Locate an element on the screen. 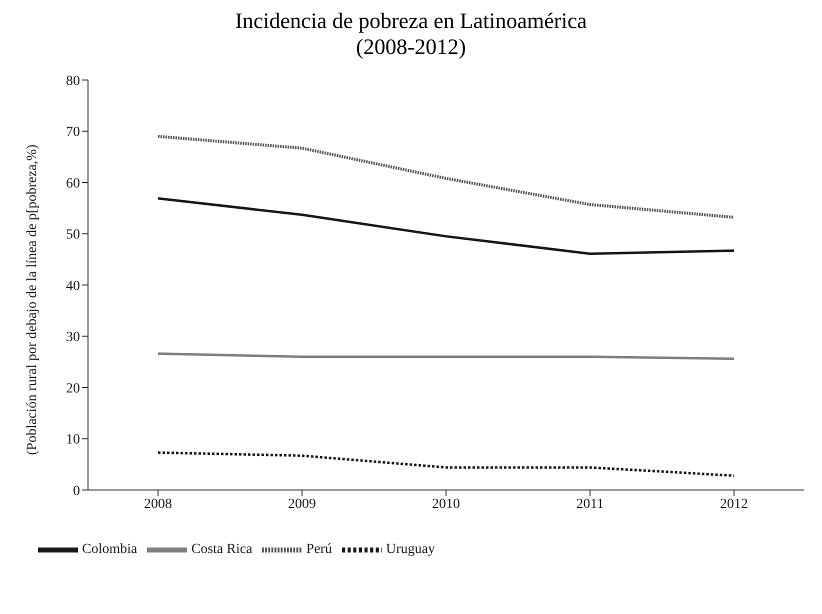  x-tick-label: 2009 is located at coordinates (302, 504).